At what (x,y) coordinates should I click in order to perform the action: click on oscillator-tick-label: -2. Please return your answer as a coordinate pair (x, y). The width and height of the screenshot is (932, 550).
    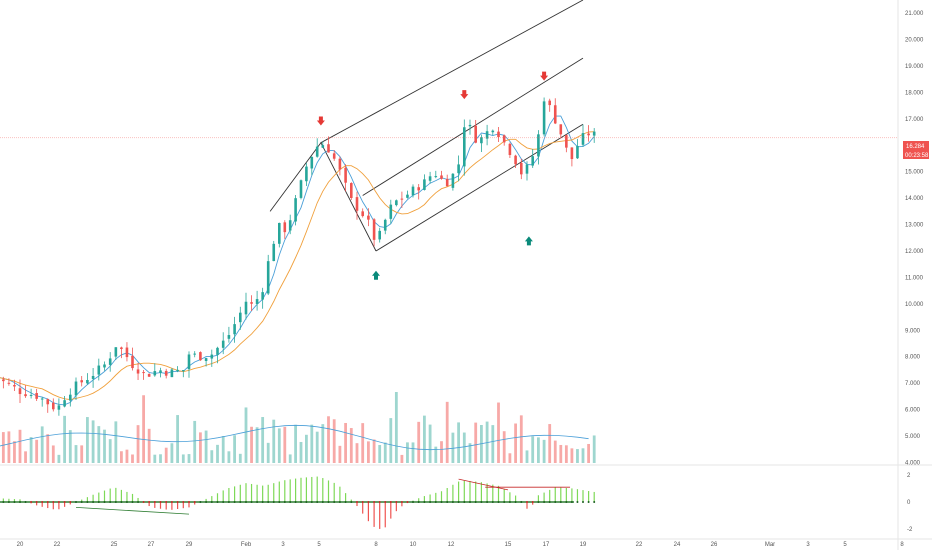
    Looking at the image, I should click on (910, 530).